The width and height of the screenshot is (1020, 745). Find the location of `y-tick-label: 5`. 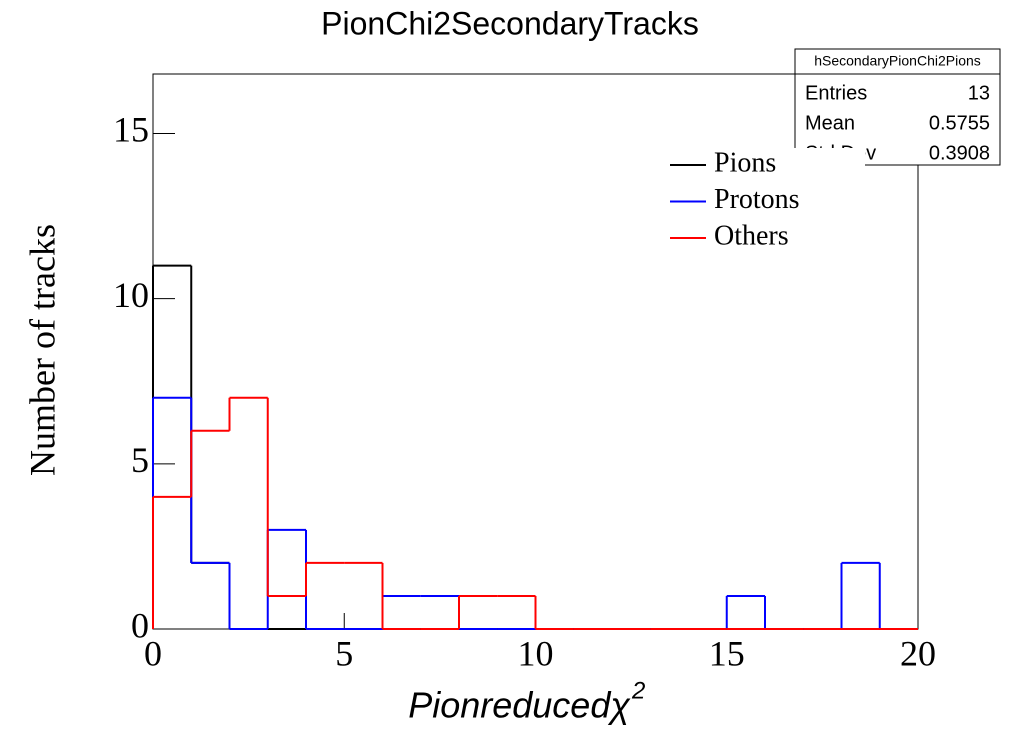

y-tick-label: 5 is located at coordinates (140, 460).